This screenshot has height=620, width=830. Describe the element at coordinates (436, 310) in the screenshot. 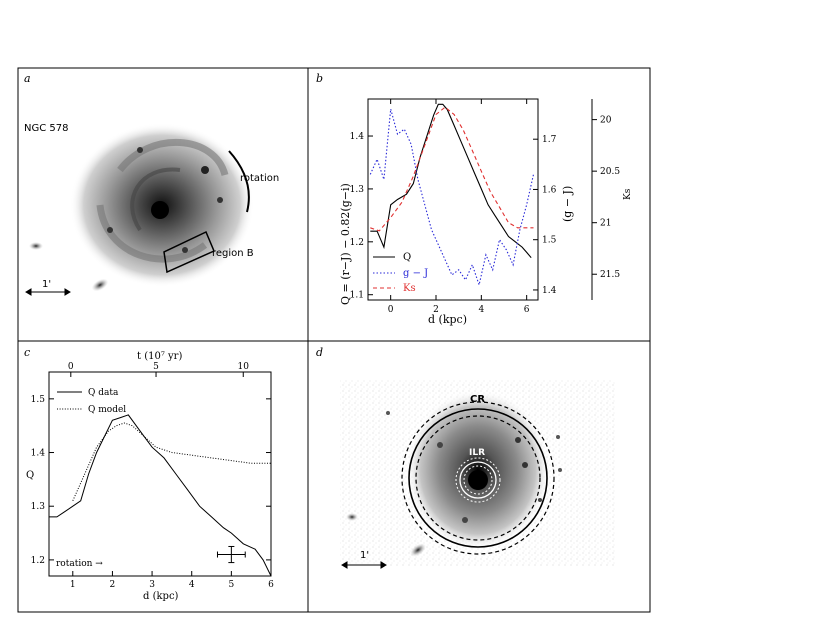

I see `b-xtick-label-1: 2` at that location.